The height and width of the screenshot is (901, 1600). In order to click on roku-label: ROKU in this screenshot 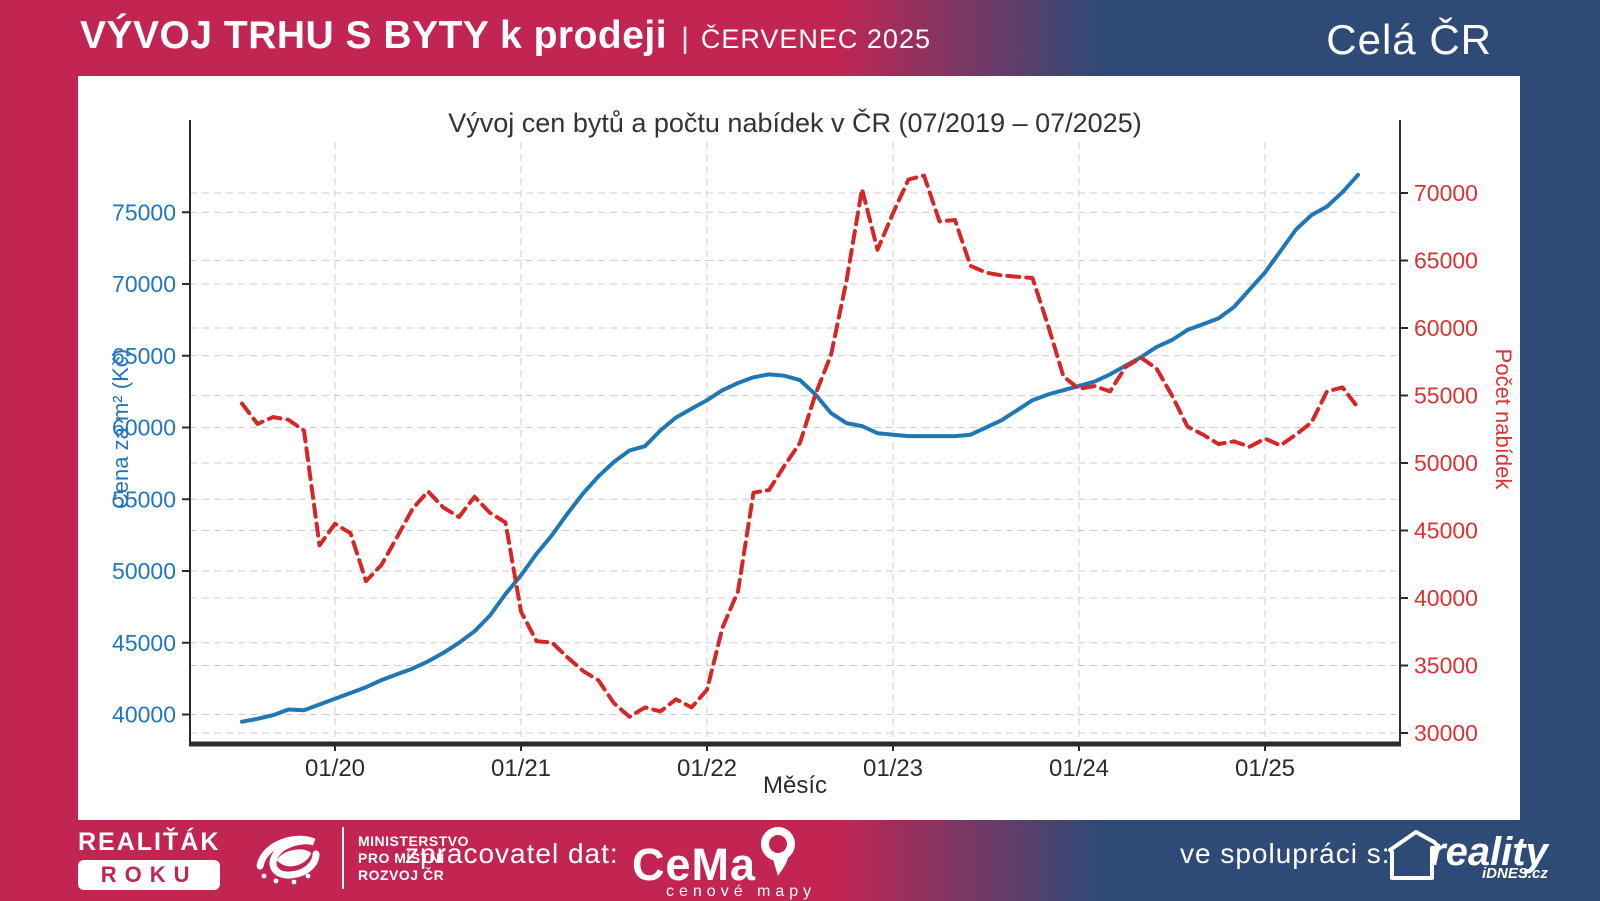, I will do `click(149, 874)`.